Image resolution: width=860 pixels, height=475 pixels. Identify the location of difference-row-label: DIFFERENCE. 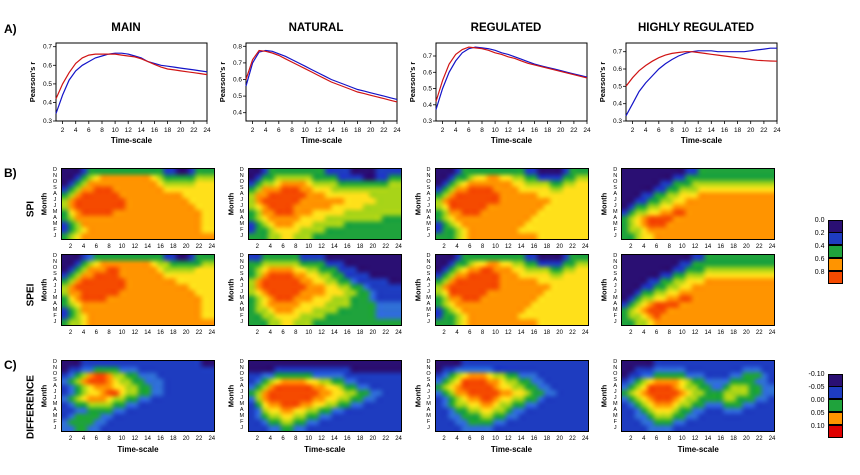
(30, 406).